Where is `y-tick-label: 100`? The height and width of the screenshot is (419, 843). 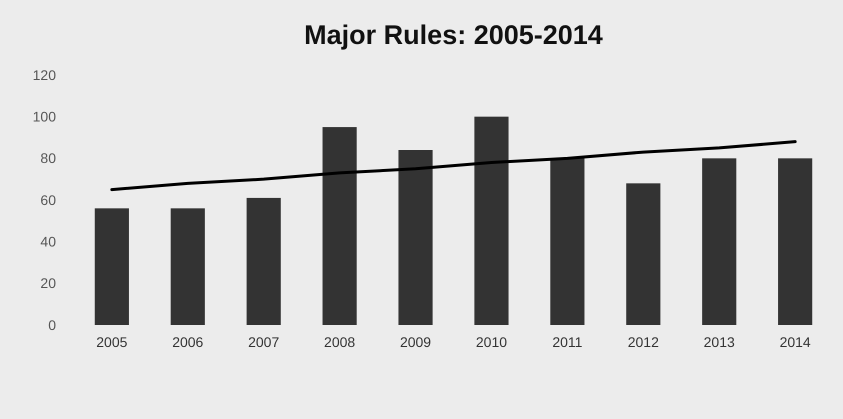
y-tick-label: 100 is located at coordinates (44, 116).